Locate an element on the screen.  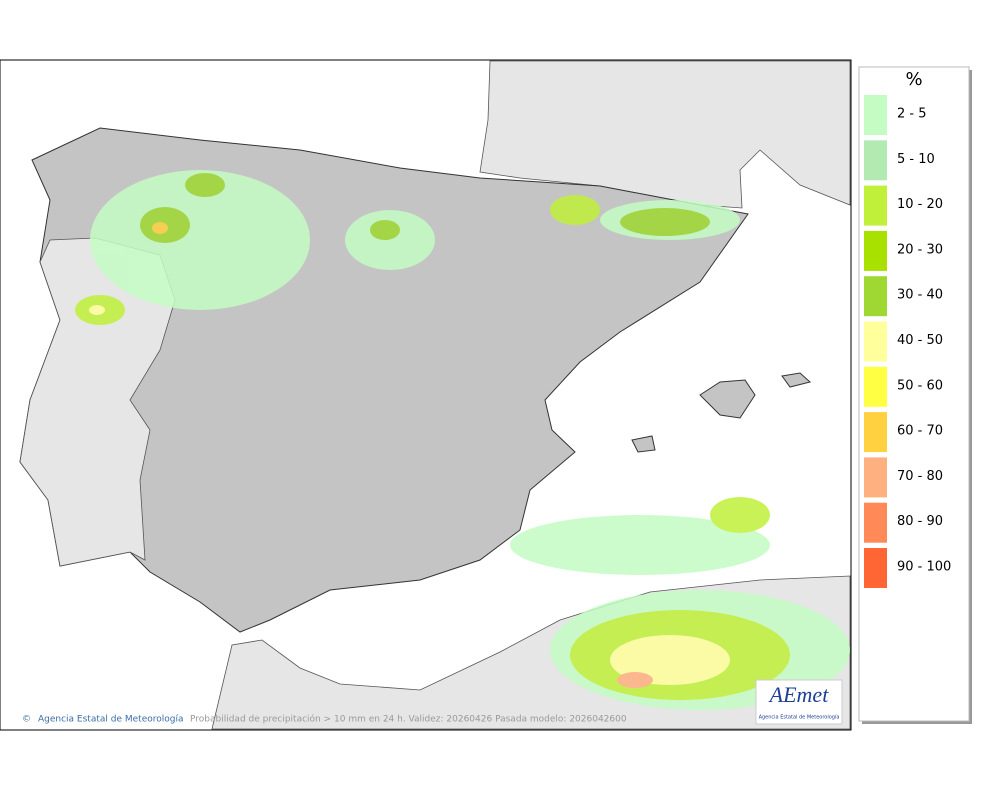
legend-label: 50 - 60 is located at coordinates (920, 385).